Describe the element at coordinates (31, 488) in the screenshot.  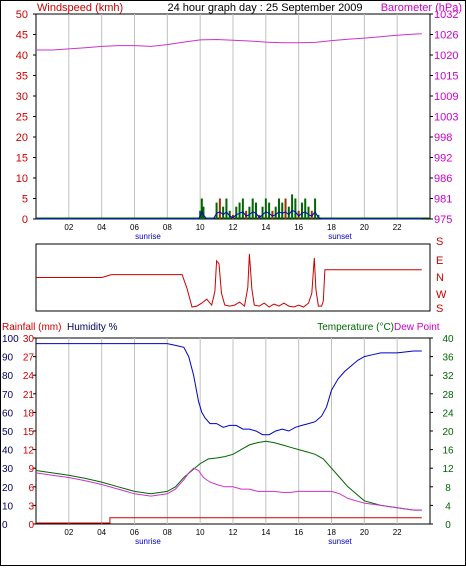
I see `rain-y-tick-label: 6` at that location.